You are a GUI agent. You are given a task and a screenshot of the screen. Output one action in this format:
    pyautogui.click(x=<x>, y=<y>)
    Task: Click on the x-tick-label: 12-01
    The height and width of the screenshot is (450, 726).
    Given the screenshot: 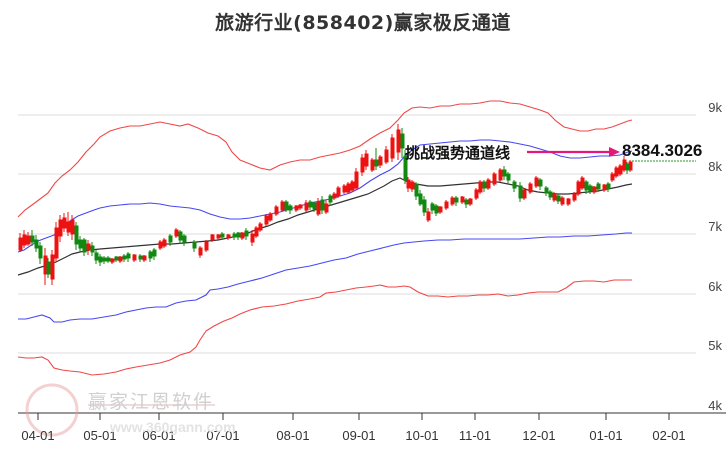 What is the action you would take?
    pyautogui.click(x=539, y=435)
    